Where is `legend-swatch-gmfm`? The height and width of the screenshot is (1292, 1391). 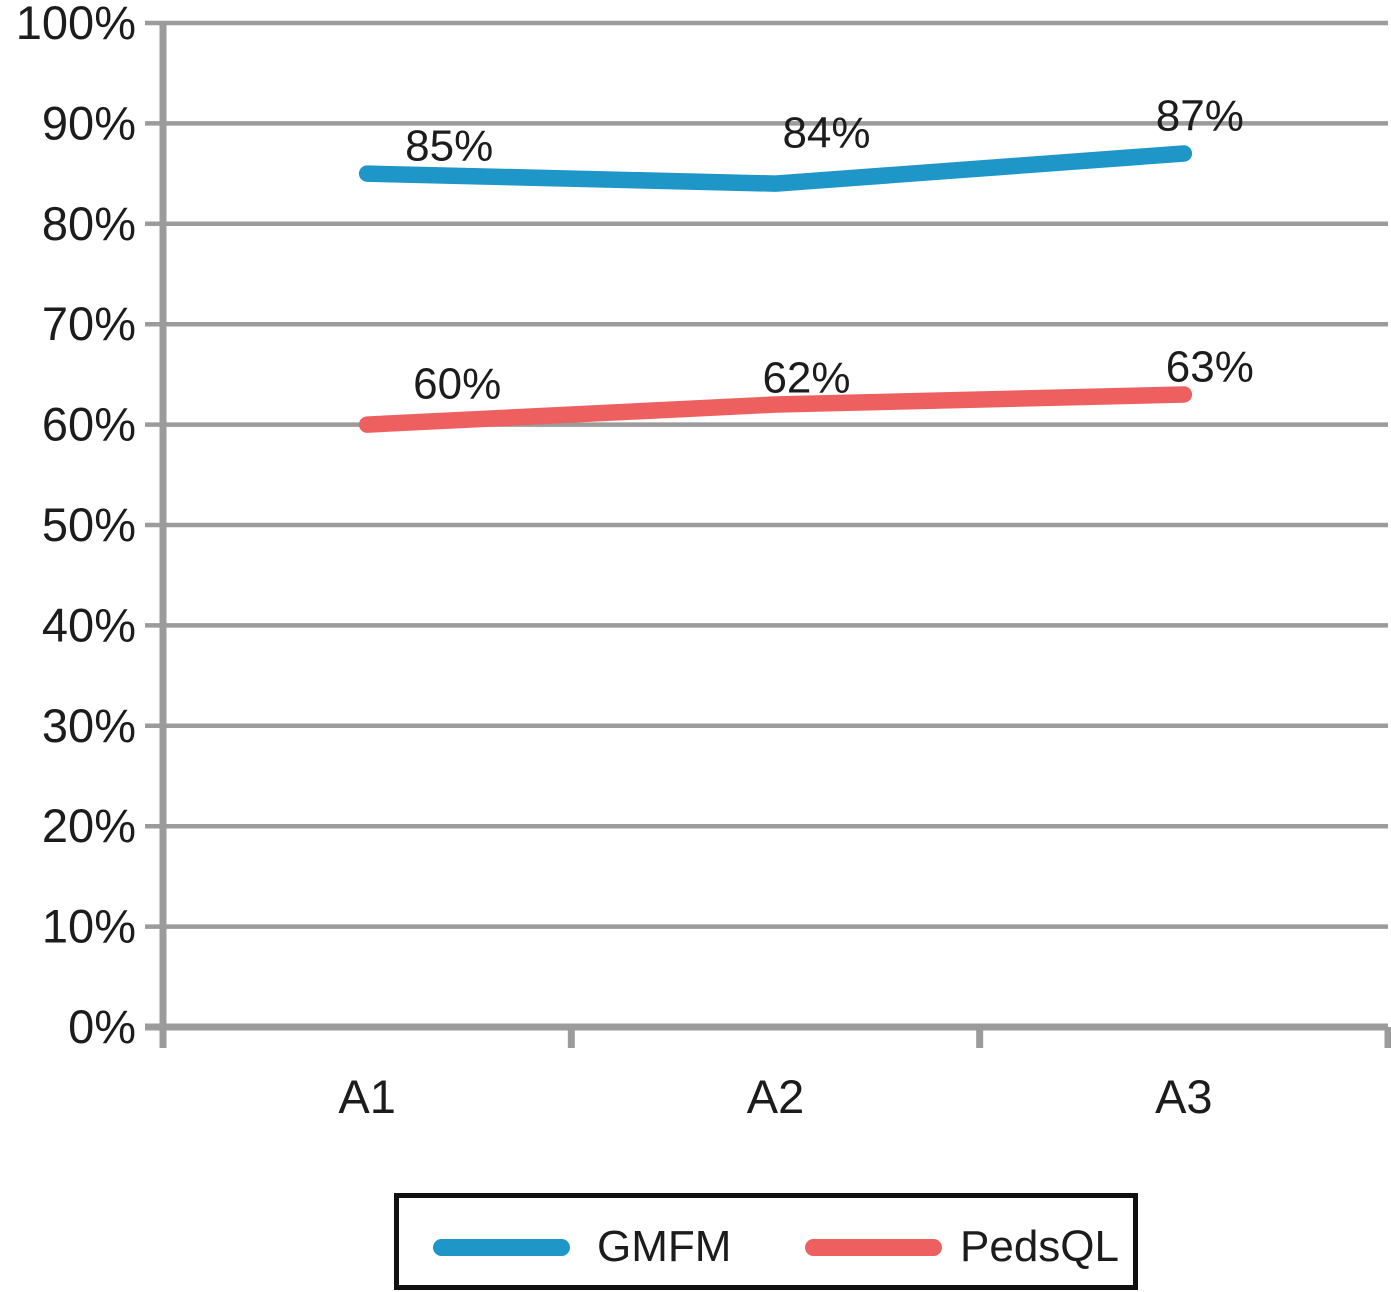
legend-swatch-gmfm is located at coordinates (501, 1247).